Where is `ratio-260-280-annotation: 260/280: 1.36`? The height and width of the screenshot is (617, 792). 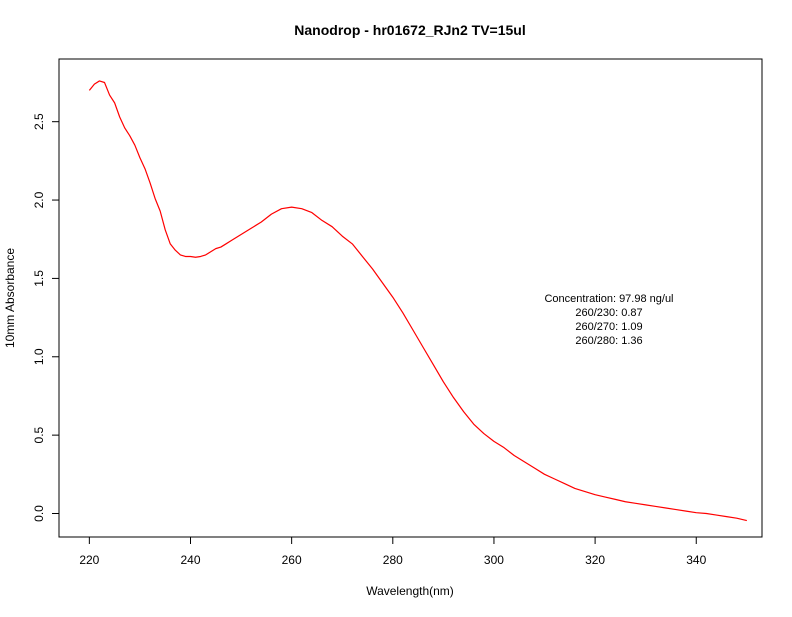 ratio-260-280-annotation: 260/280: 1.36 is located at coordinates (608, 341).